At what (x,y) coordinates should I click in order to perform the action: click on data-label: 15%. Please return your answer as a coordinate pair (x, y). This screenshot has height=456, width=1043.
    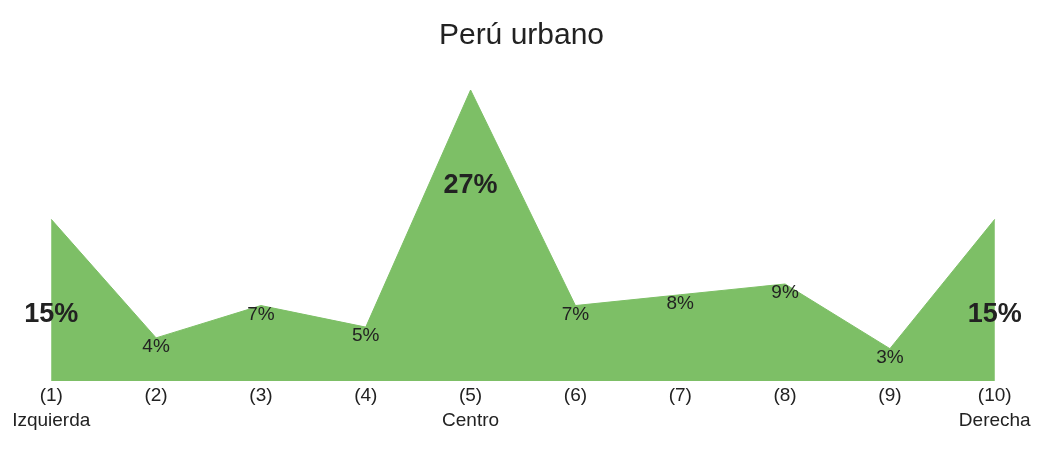
    Looking at the image, I should click on (994, 313).